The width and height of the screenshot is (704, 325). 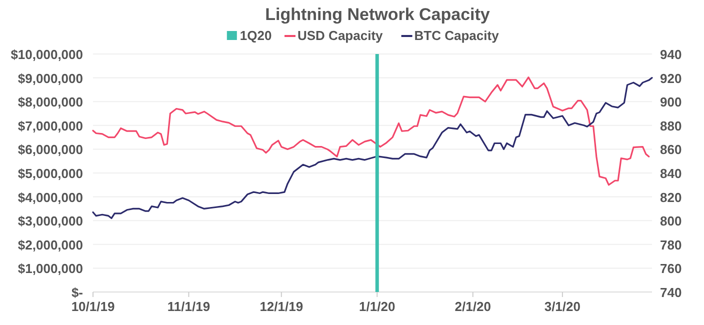 What do you see at coordinates (472, 306) in the screenshot?
I see `x-tick-label: 2/1/20` at bounding box center [472, 306].